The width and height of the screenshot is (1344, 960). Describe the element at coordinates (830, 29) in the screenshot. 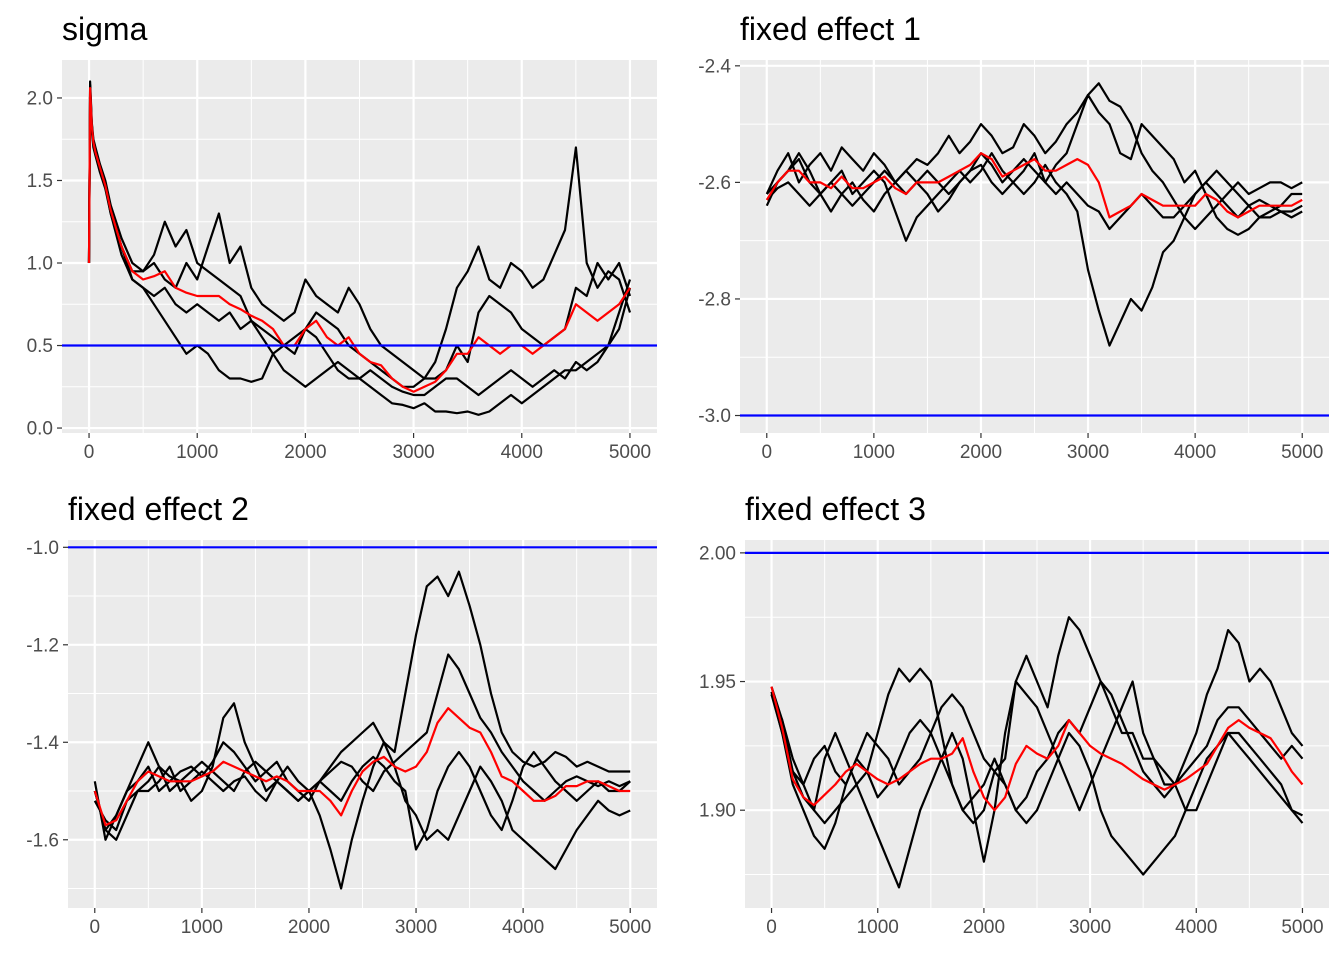

I see `panel-title: fixed effect 1` at that location.